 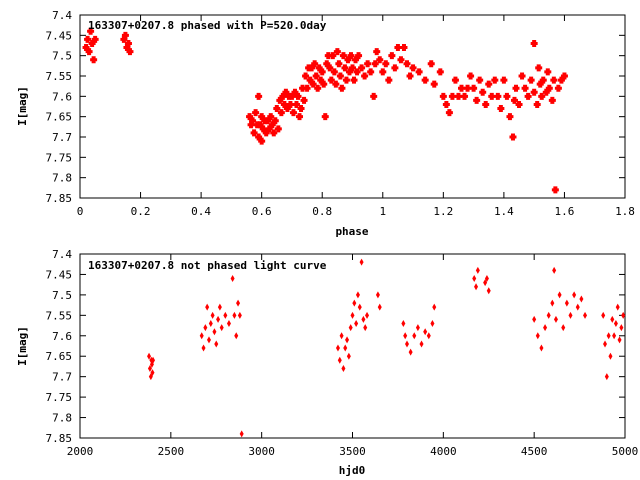 What do you see at coordinates (382, 211) in the screenshot?
I see `phased-x-tick-label: 1` at bounding box center [382, 211].